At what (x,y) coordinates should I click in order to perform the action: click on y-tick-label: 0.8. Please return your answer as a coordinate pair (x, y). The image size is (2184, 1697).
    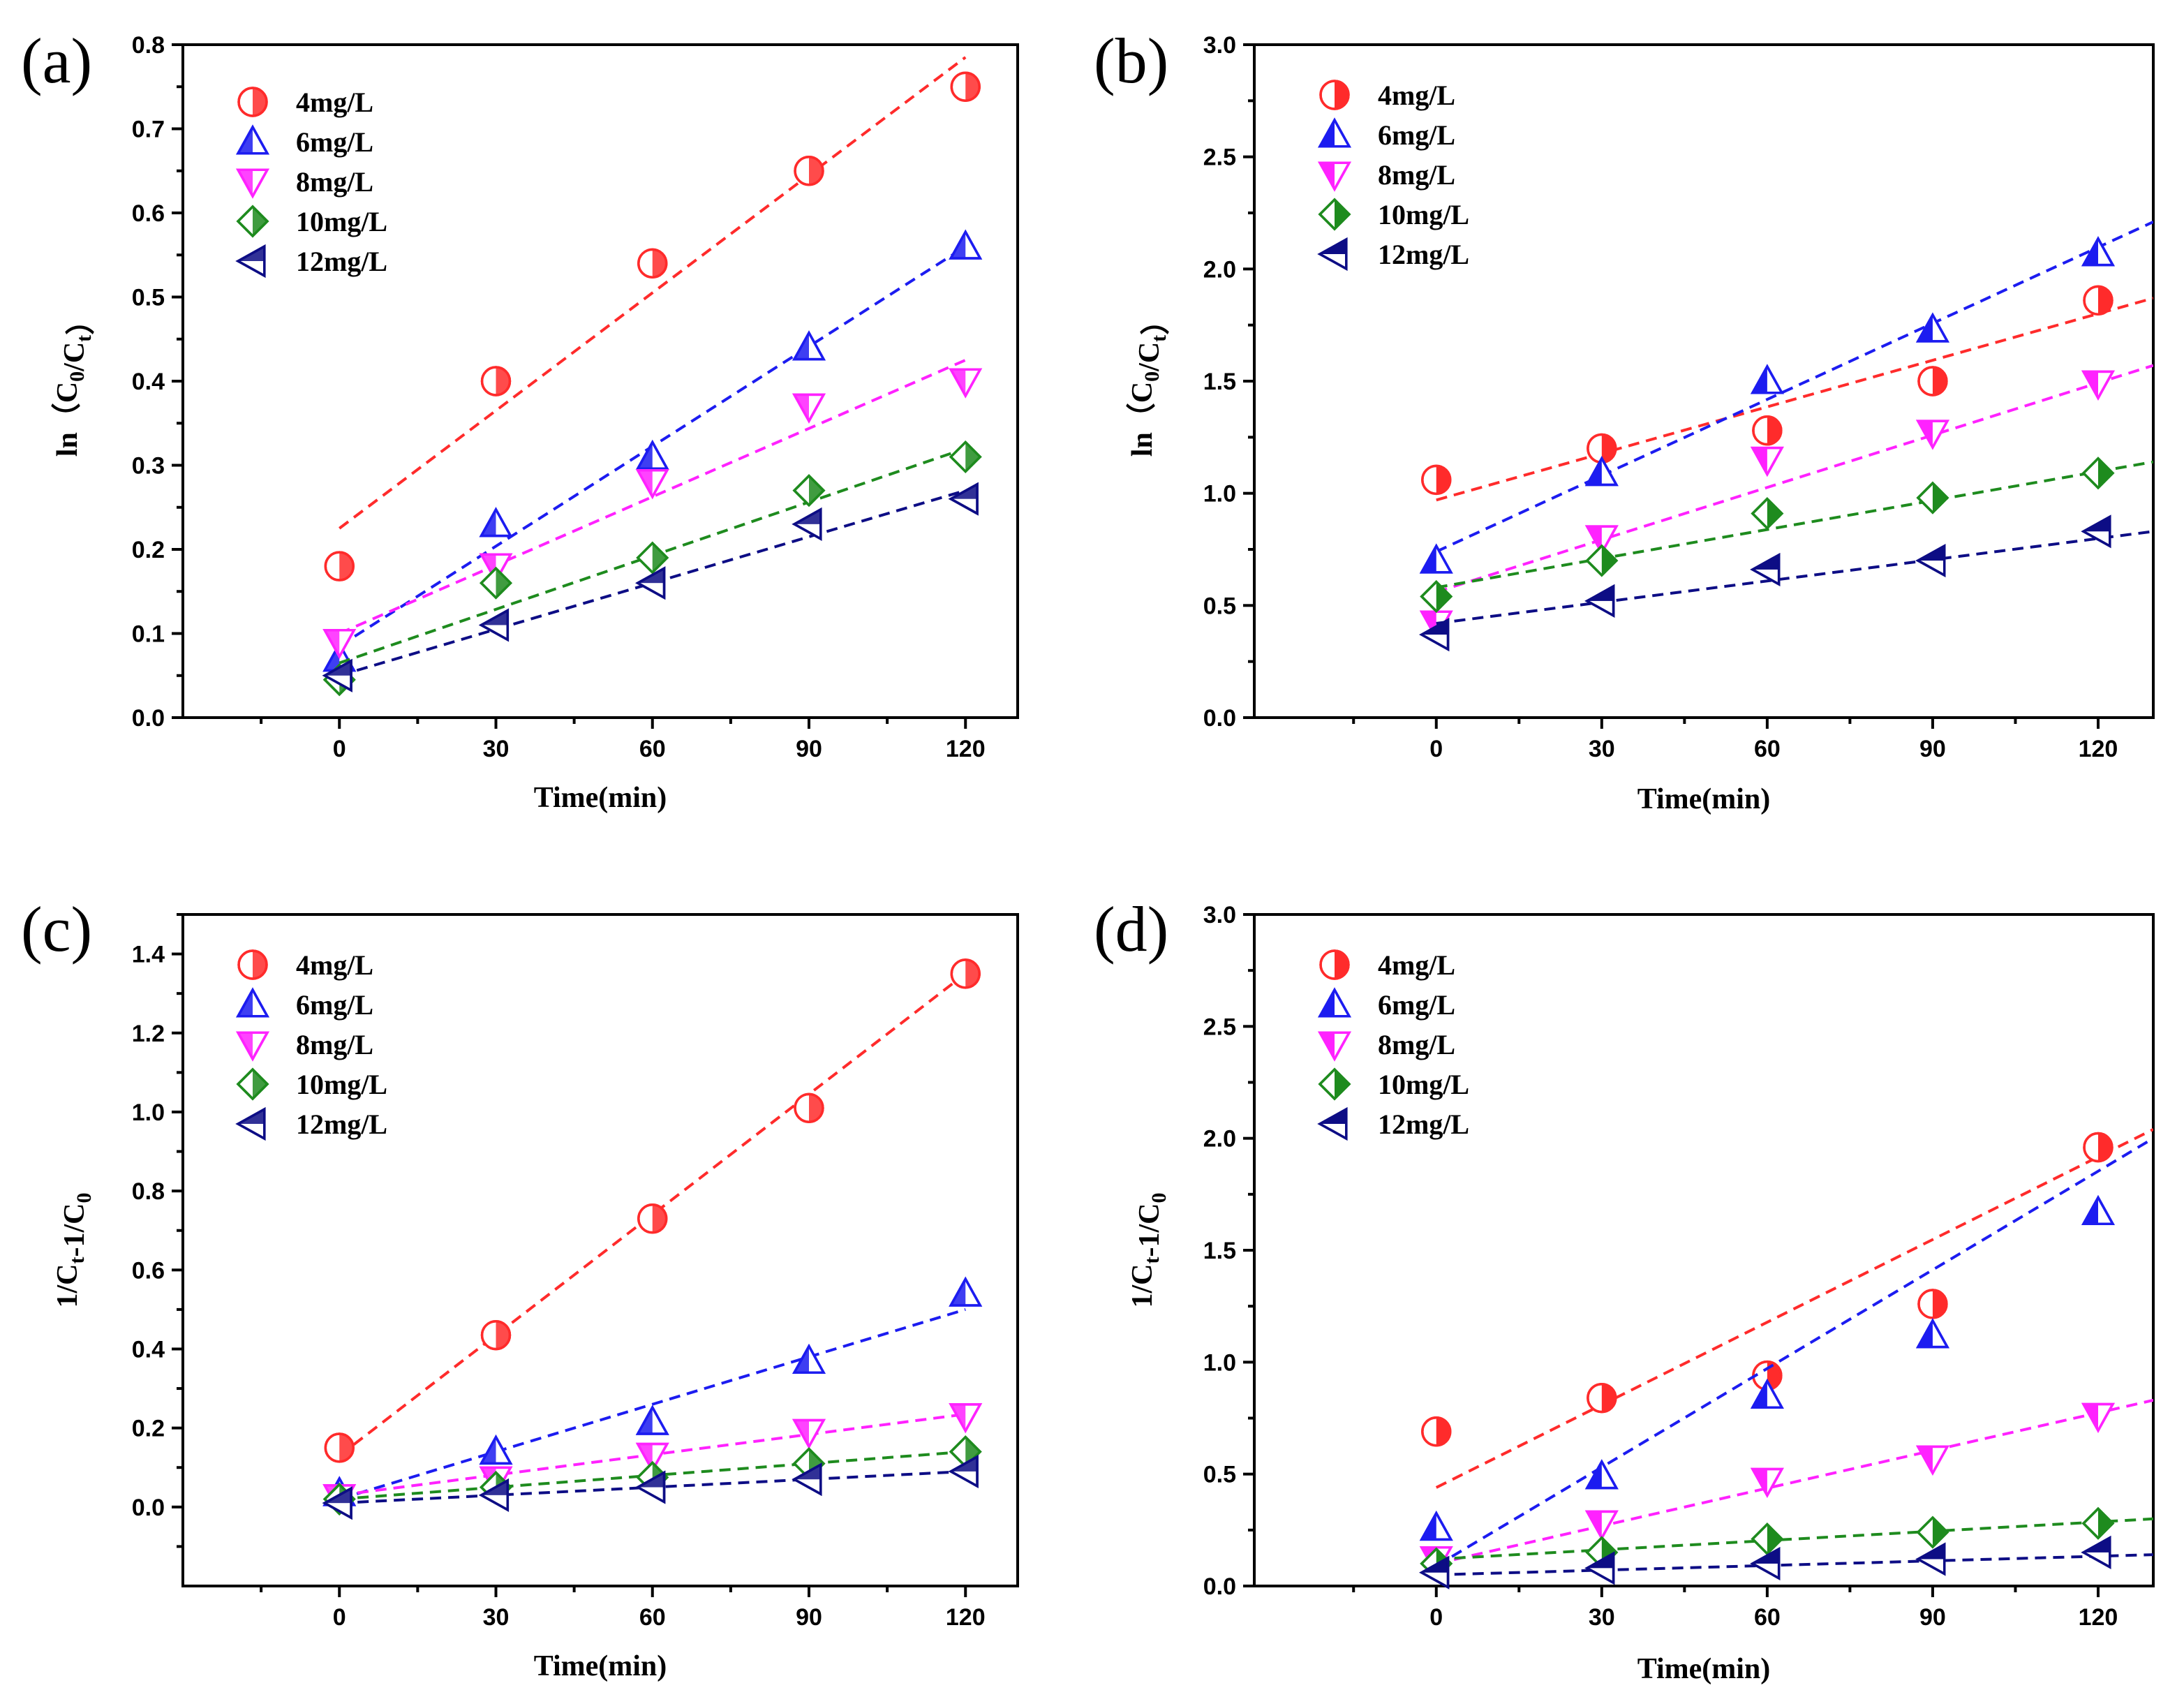
    Looking at the image, I should click on (148, 45).